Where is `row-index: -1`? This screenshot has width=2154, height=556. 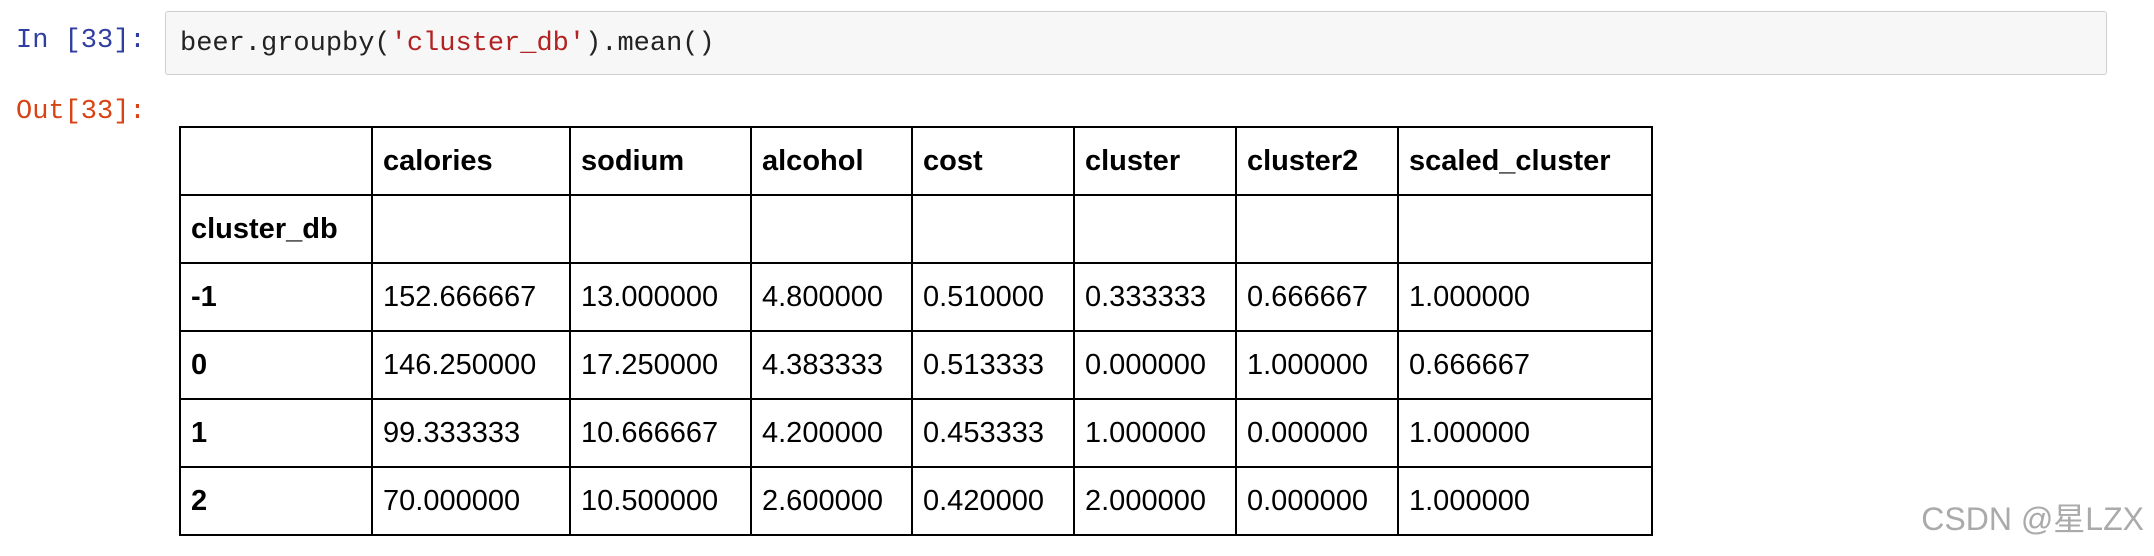
row-index: -1 is located at coordinates (276, 297).